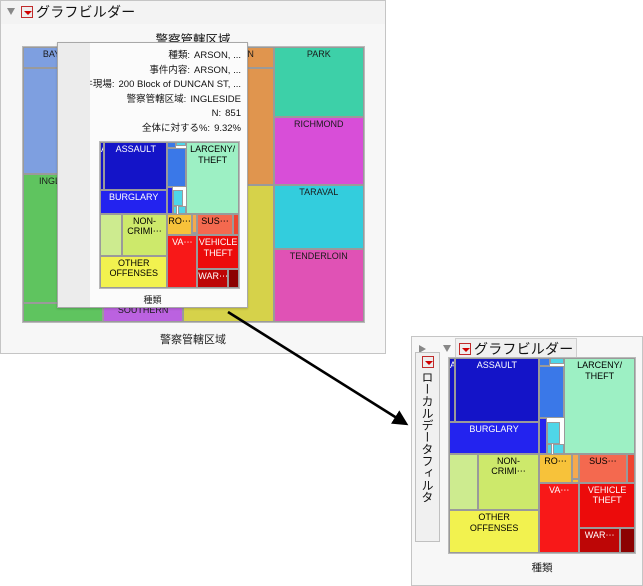  I want to click on main-x-axis-label: 警察管轄区域, so click(193, 340).